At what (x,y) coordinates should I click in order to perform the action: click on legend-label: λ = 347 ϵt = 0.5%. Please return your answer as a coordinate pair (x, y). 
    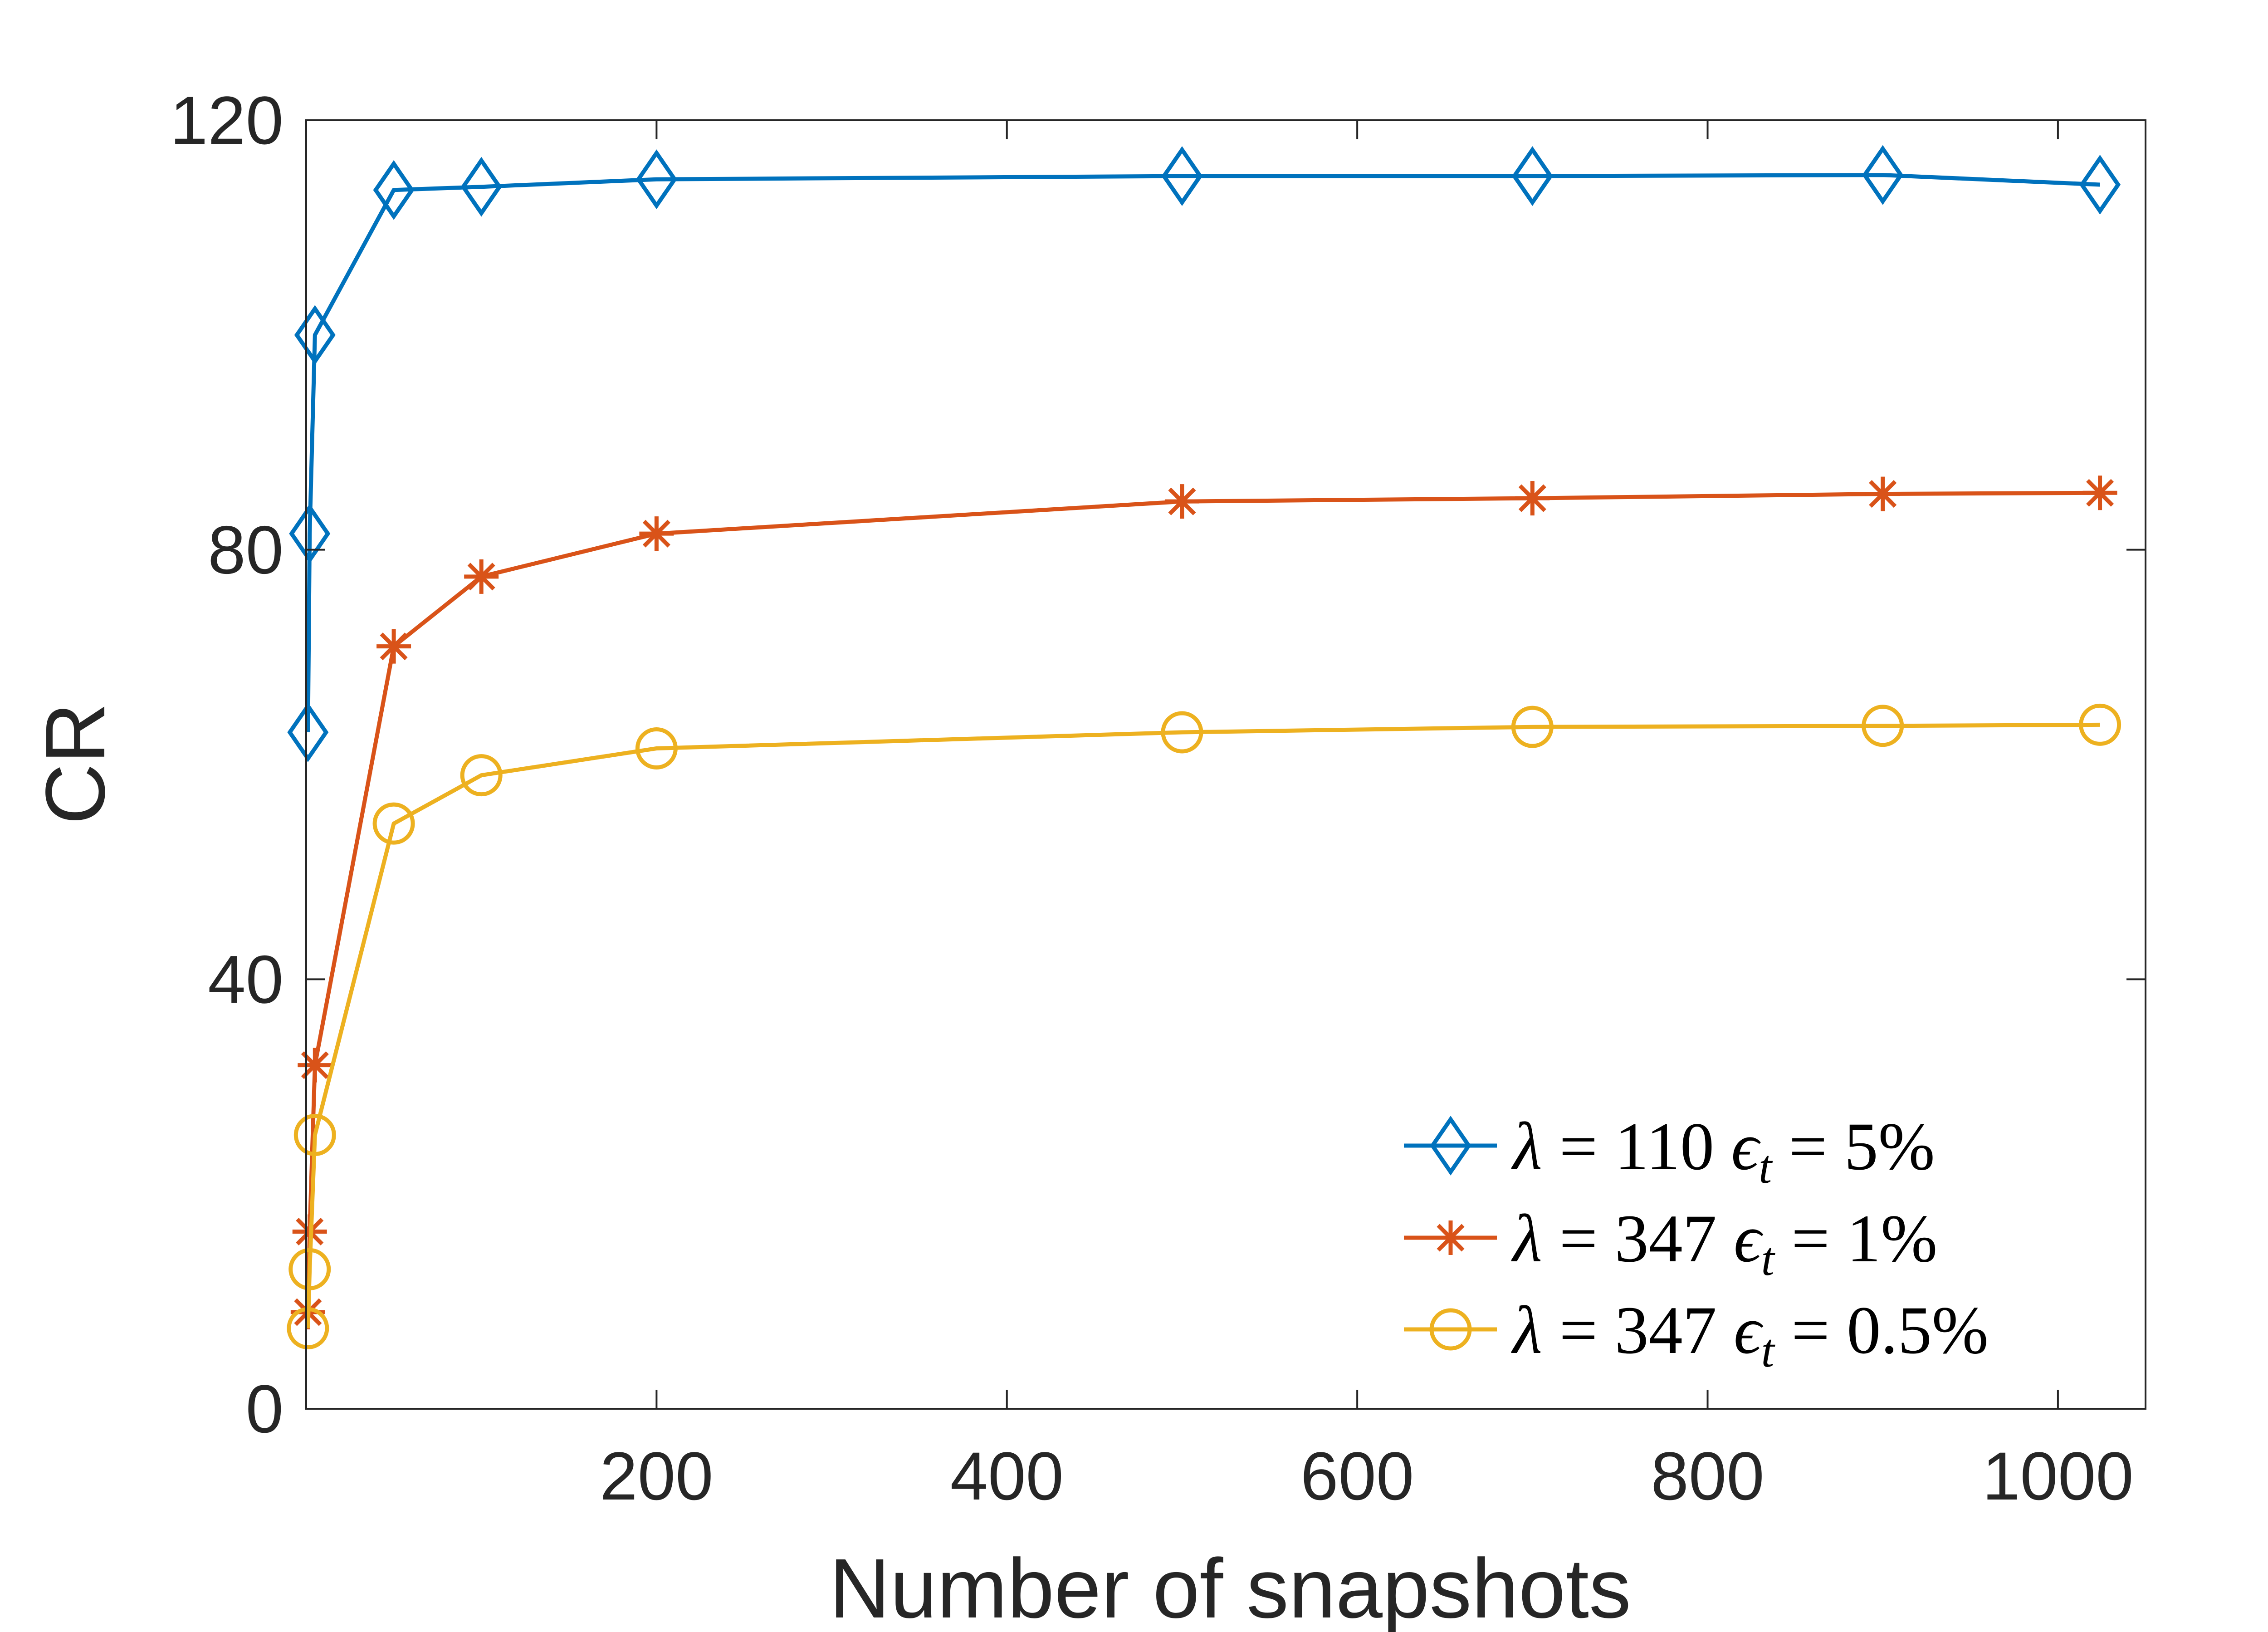
    Looking at the image, I should click on (1750, 1335).